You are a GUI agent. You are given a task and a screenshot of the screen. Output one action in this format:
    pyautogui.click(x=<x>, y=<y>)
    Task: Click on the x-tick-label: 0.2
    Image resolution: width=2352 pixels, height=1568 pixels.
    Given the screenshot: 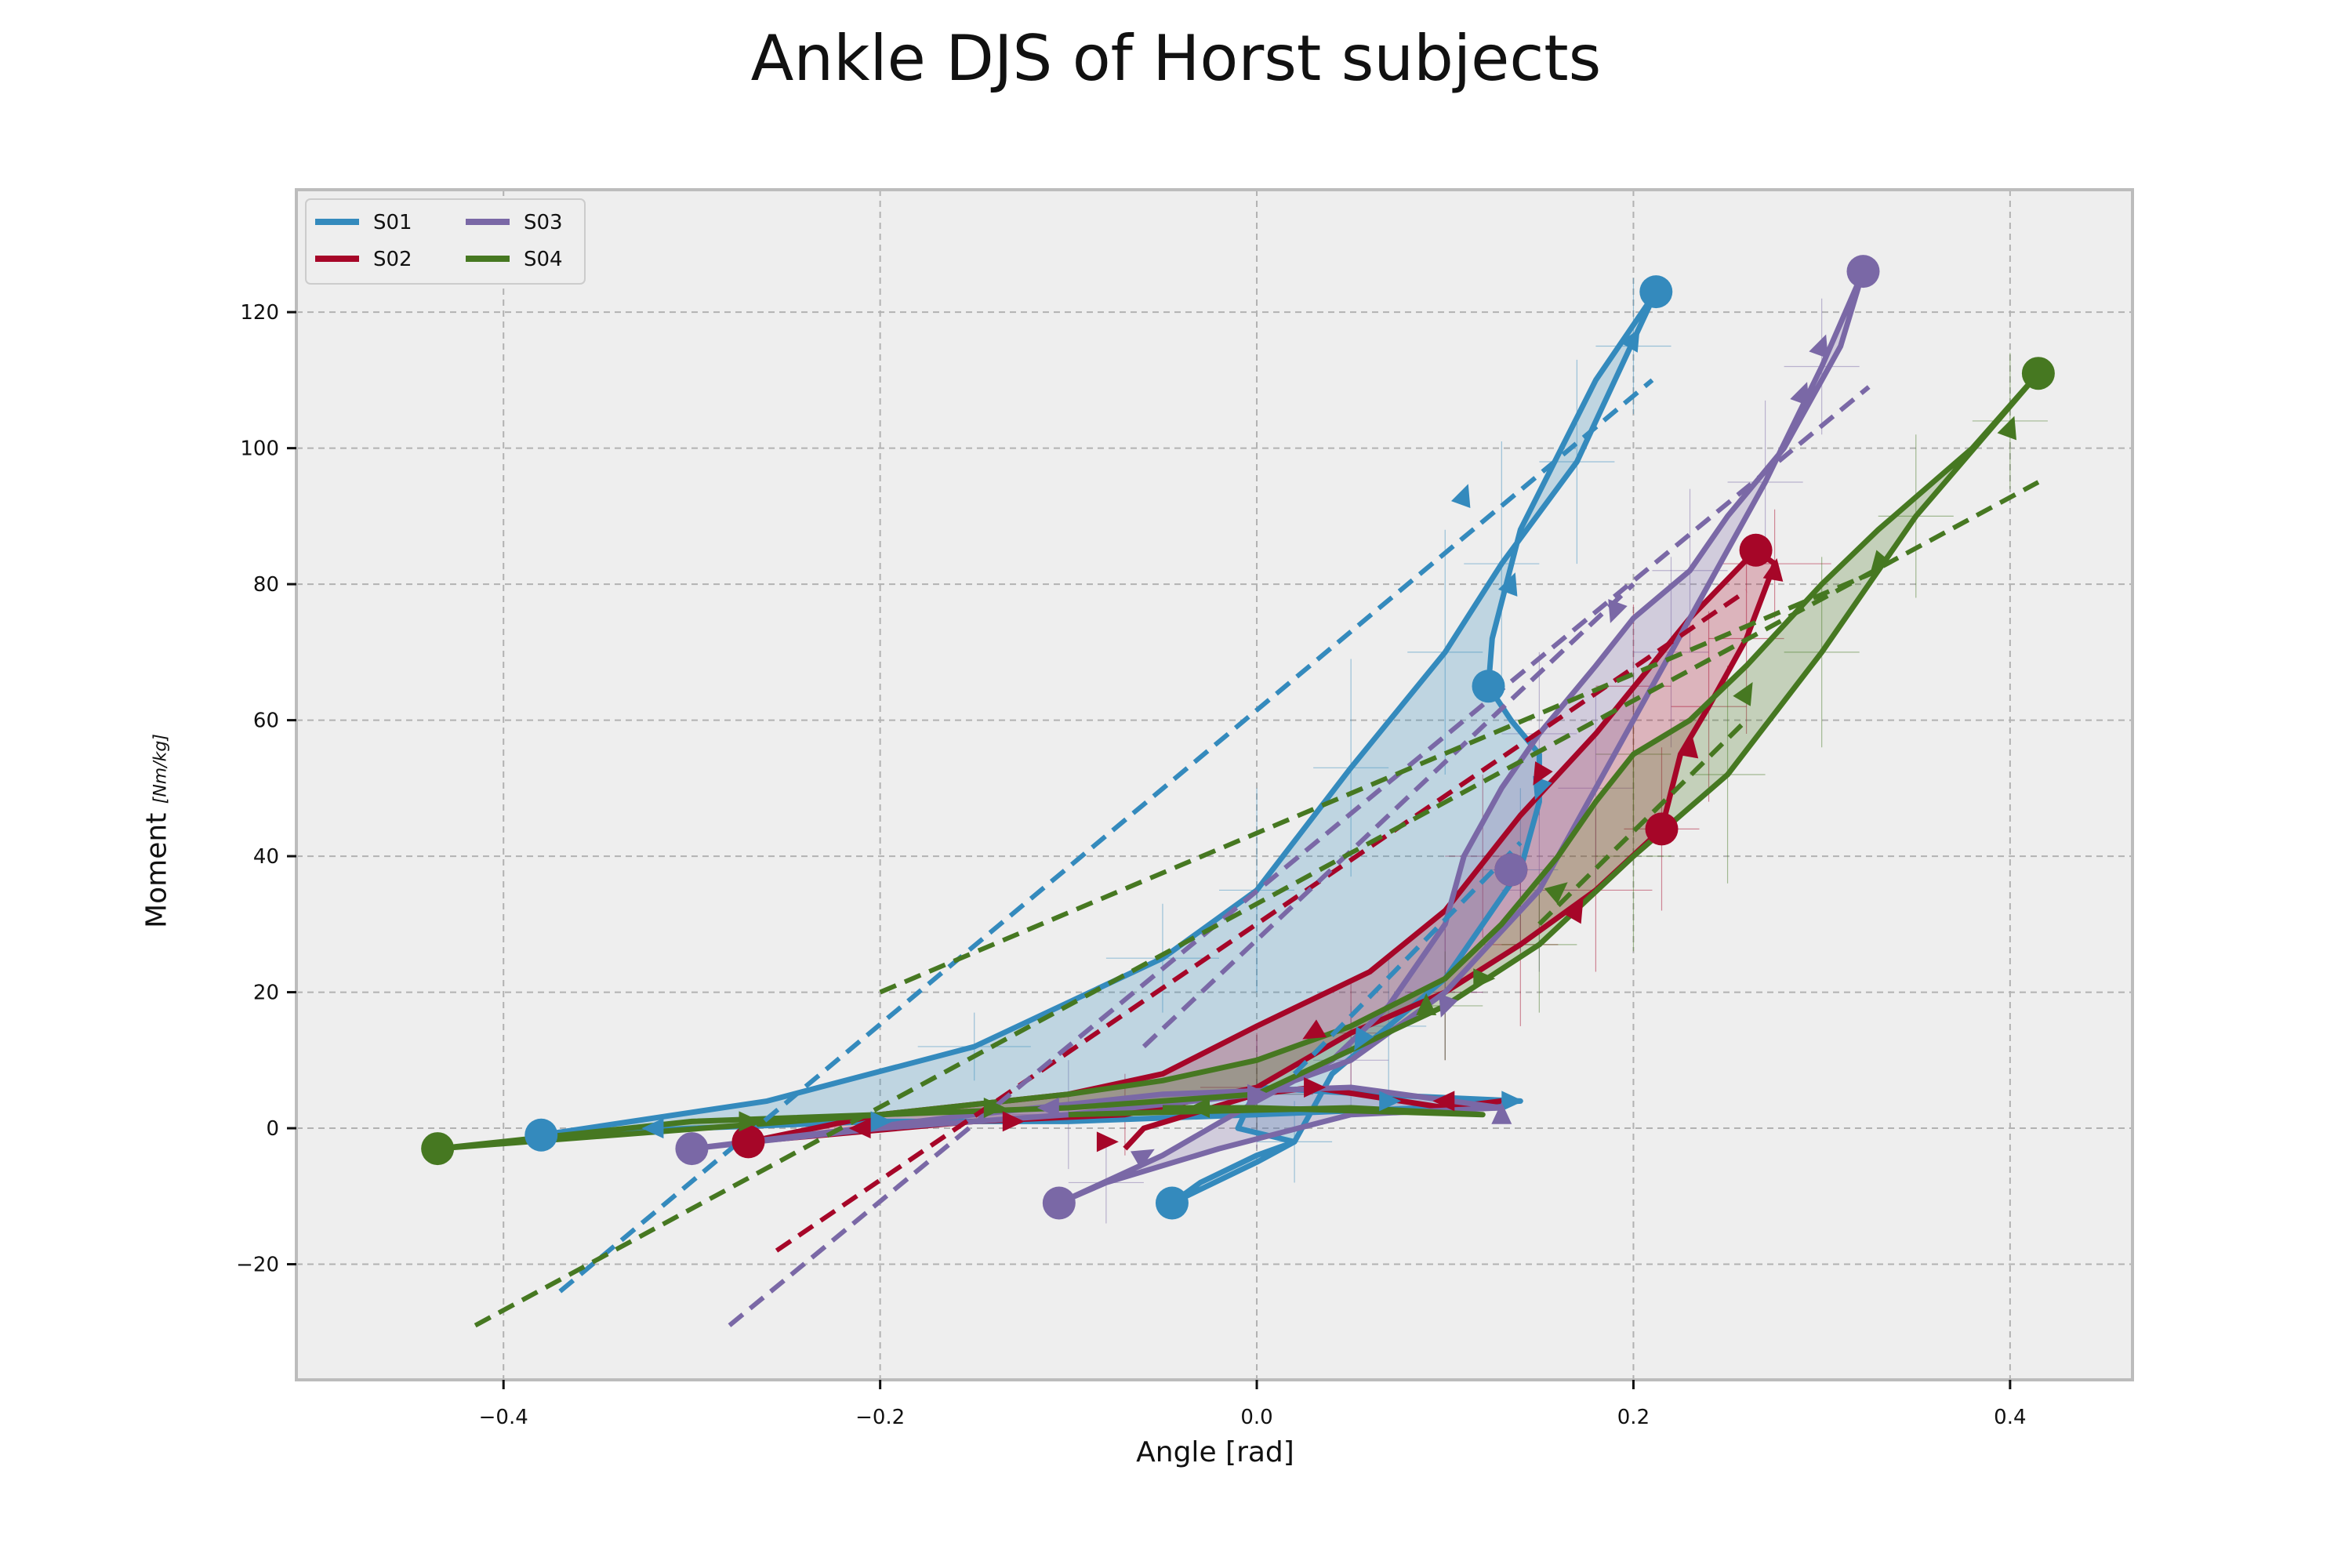 What is the action you would take?
    pyautogui.click(x=1633, y=1417)
    